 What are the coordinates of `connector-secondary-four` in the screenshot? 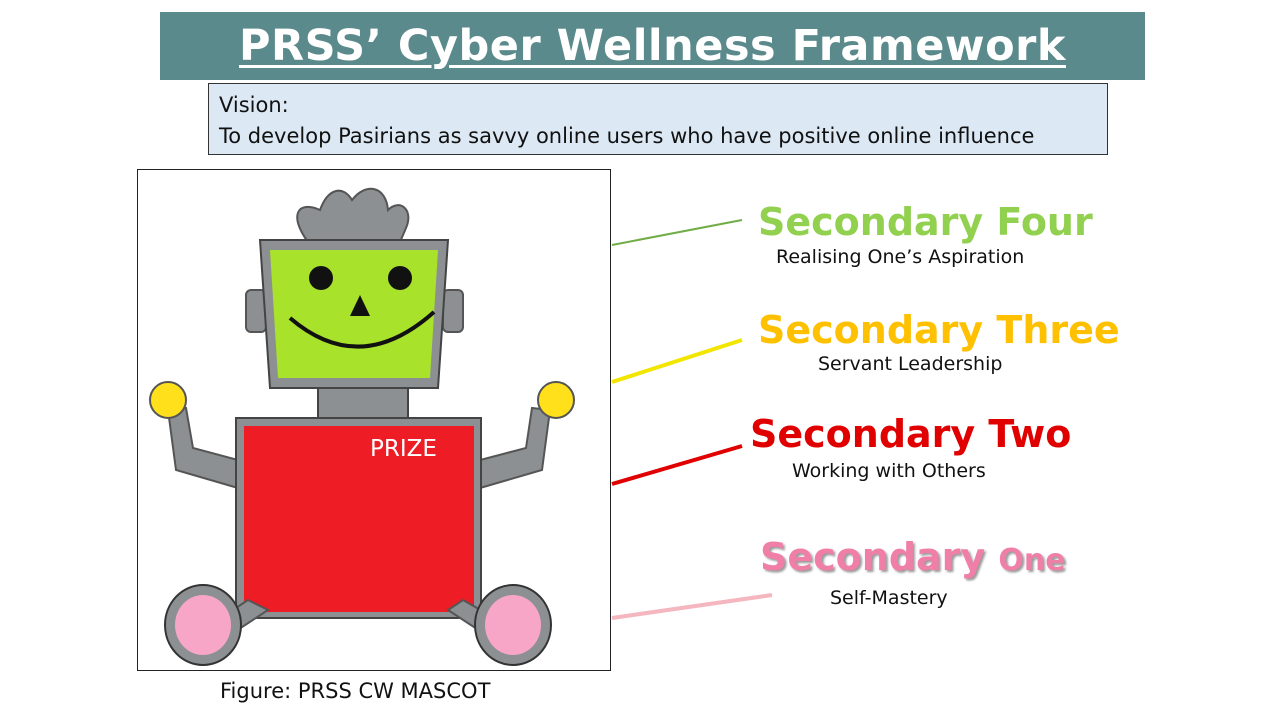 It's located at (677, 232).